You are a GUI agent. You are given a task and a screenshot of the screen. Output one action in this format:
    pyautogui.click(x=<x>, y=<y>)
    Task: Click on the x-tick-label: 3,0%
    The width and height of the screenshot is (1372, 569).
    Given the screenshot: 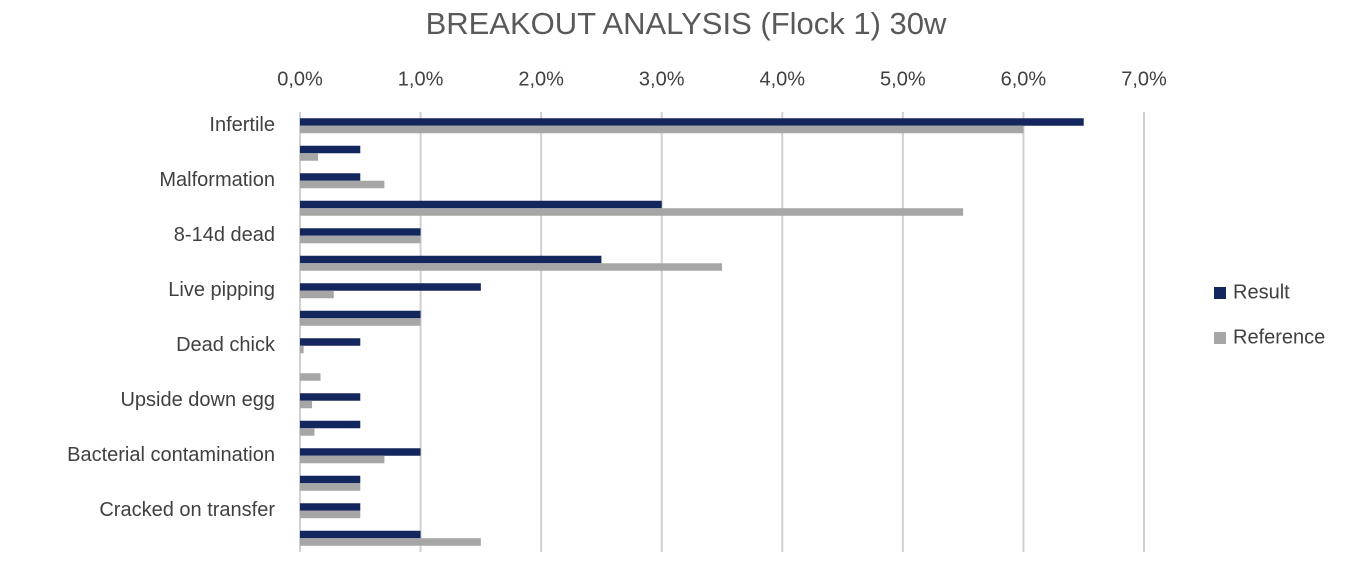 What is the action you would take?
    pyautogui.click(x=662, y=79)
    